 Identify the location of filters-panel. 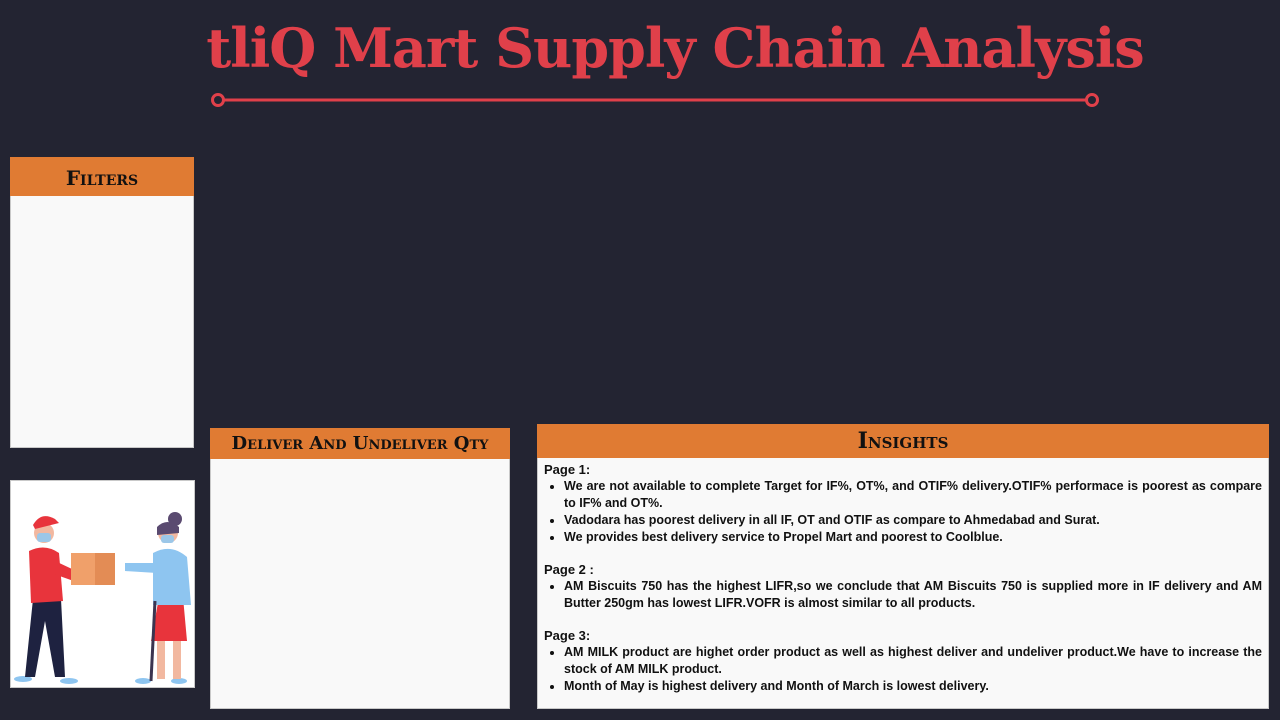
(102, 322).